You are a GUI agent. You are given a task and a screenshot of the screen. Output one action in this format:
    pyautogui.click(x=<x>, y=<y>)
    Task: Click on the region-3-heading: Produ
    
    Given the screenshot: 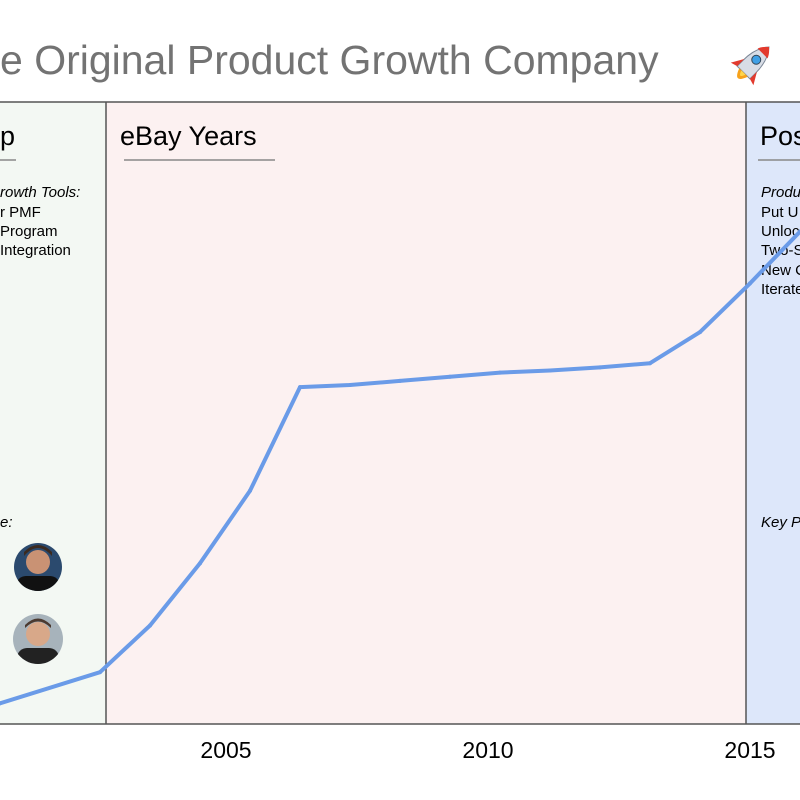 What is the action you would take?
    pyautogui.click(x=780, y=192)
    